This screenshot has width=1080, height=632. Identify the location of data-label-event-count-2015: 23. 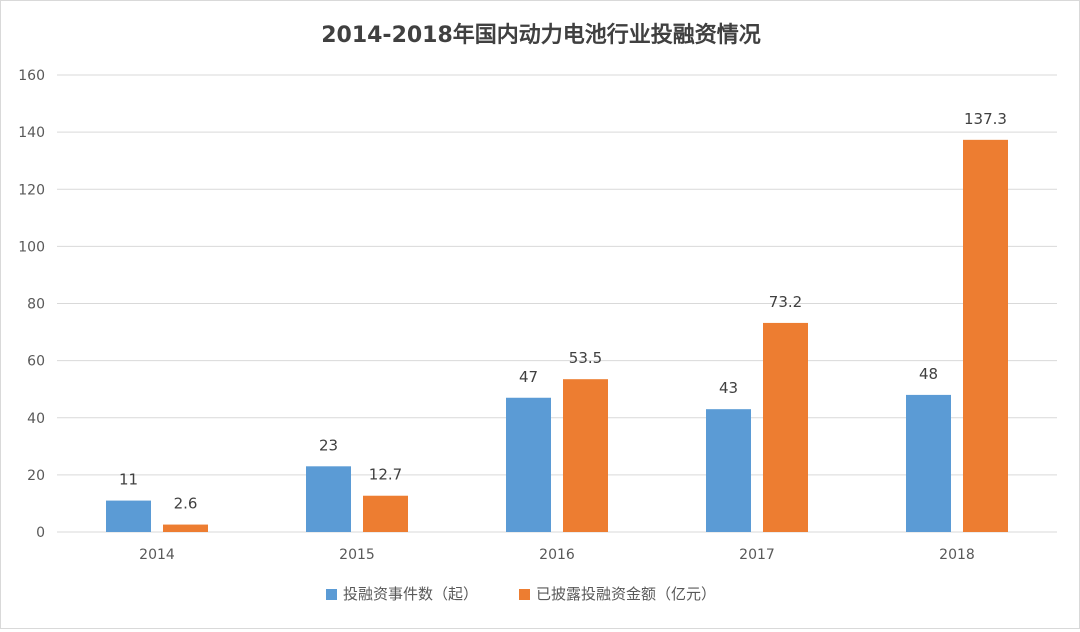
(328, 445).